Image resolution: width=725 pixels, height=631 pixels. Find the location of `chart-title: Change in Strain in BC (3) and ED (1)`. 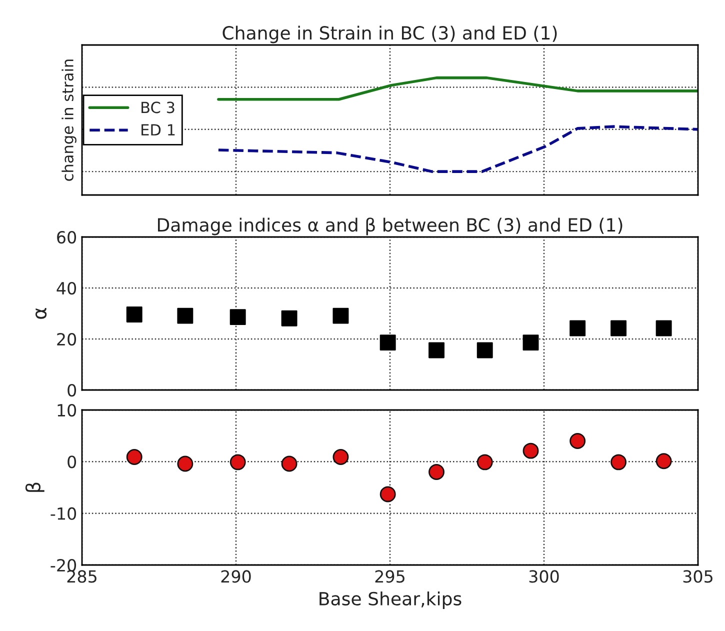

chart-title: Change in Strain in BC (3) and ED (1) is located at coordinates (389, 35).